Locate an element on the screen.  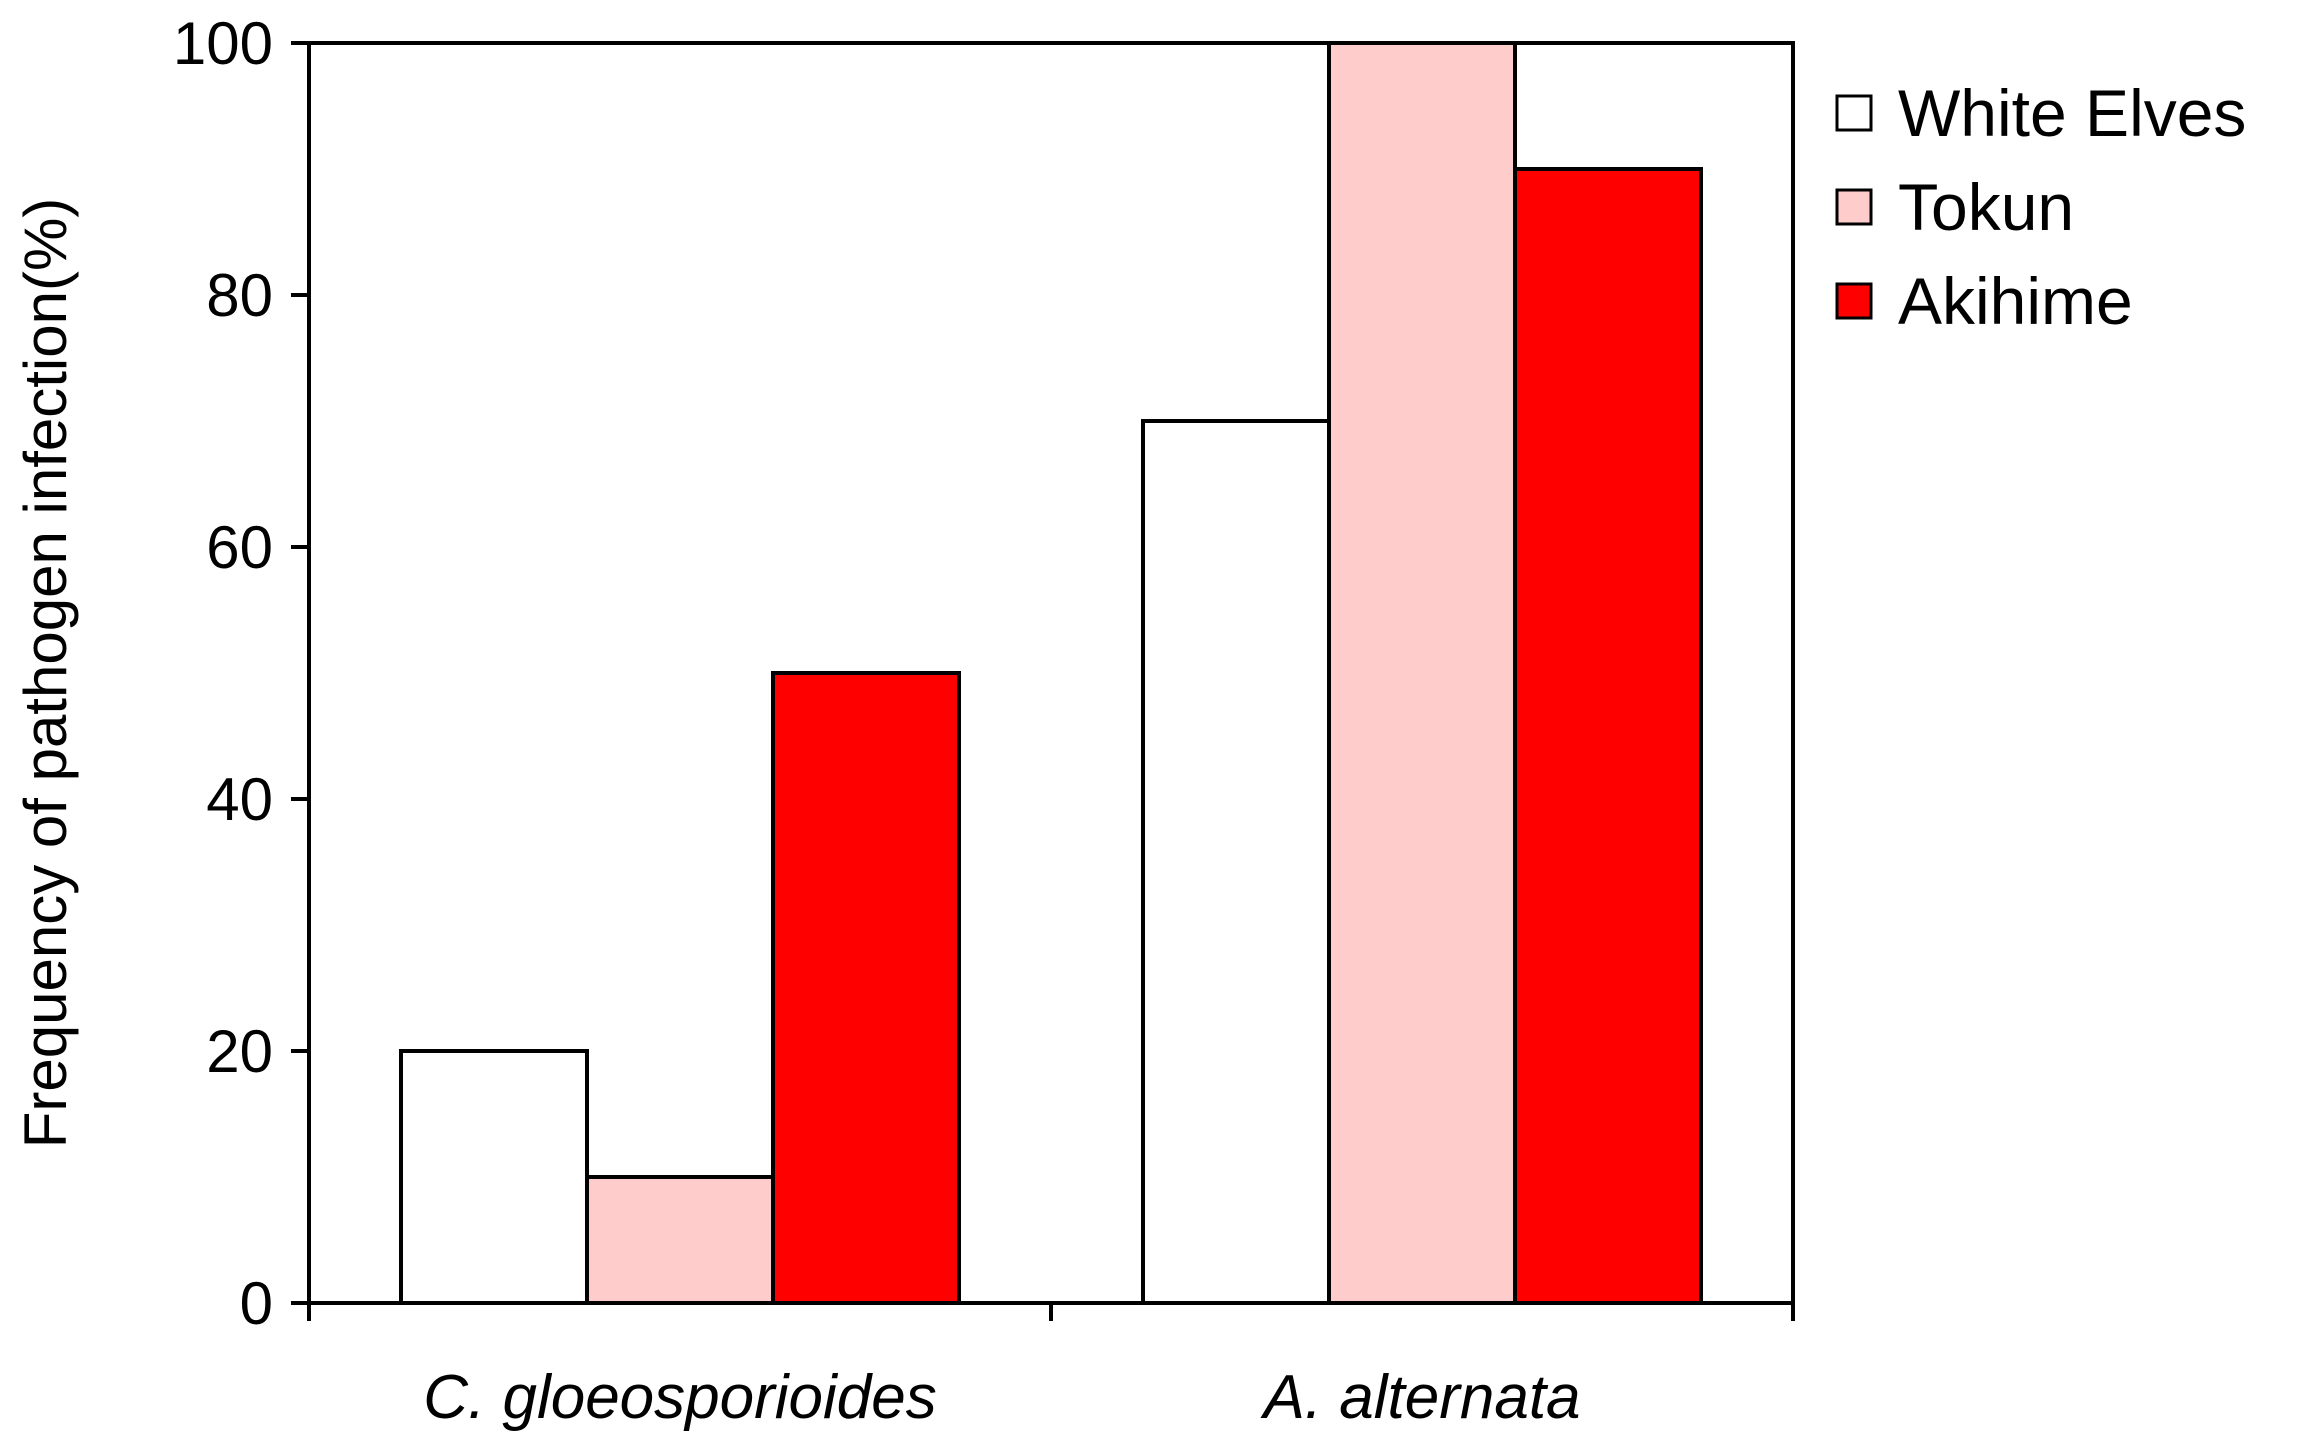
y-axis: 0 20 40 60 80 100 is located at coordinates (241, 673).